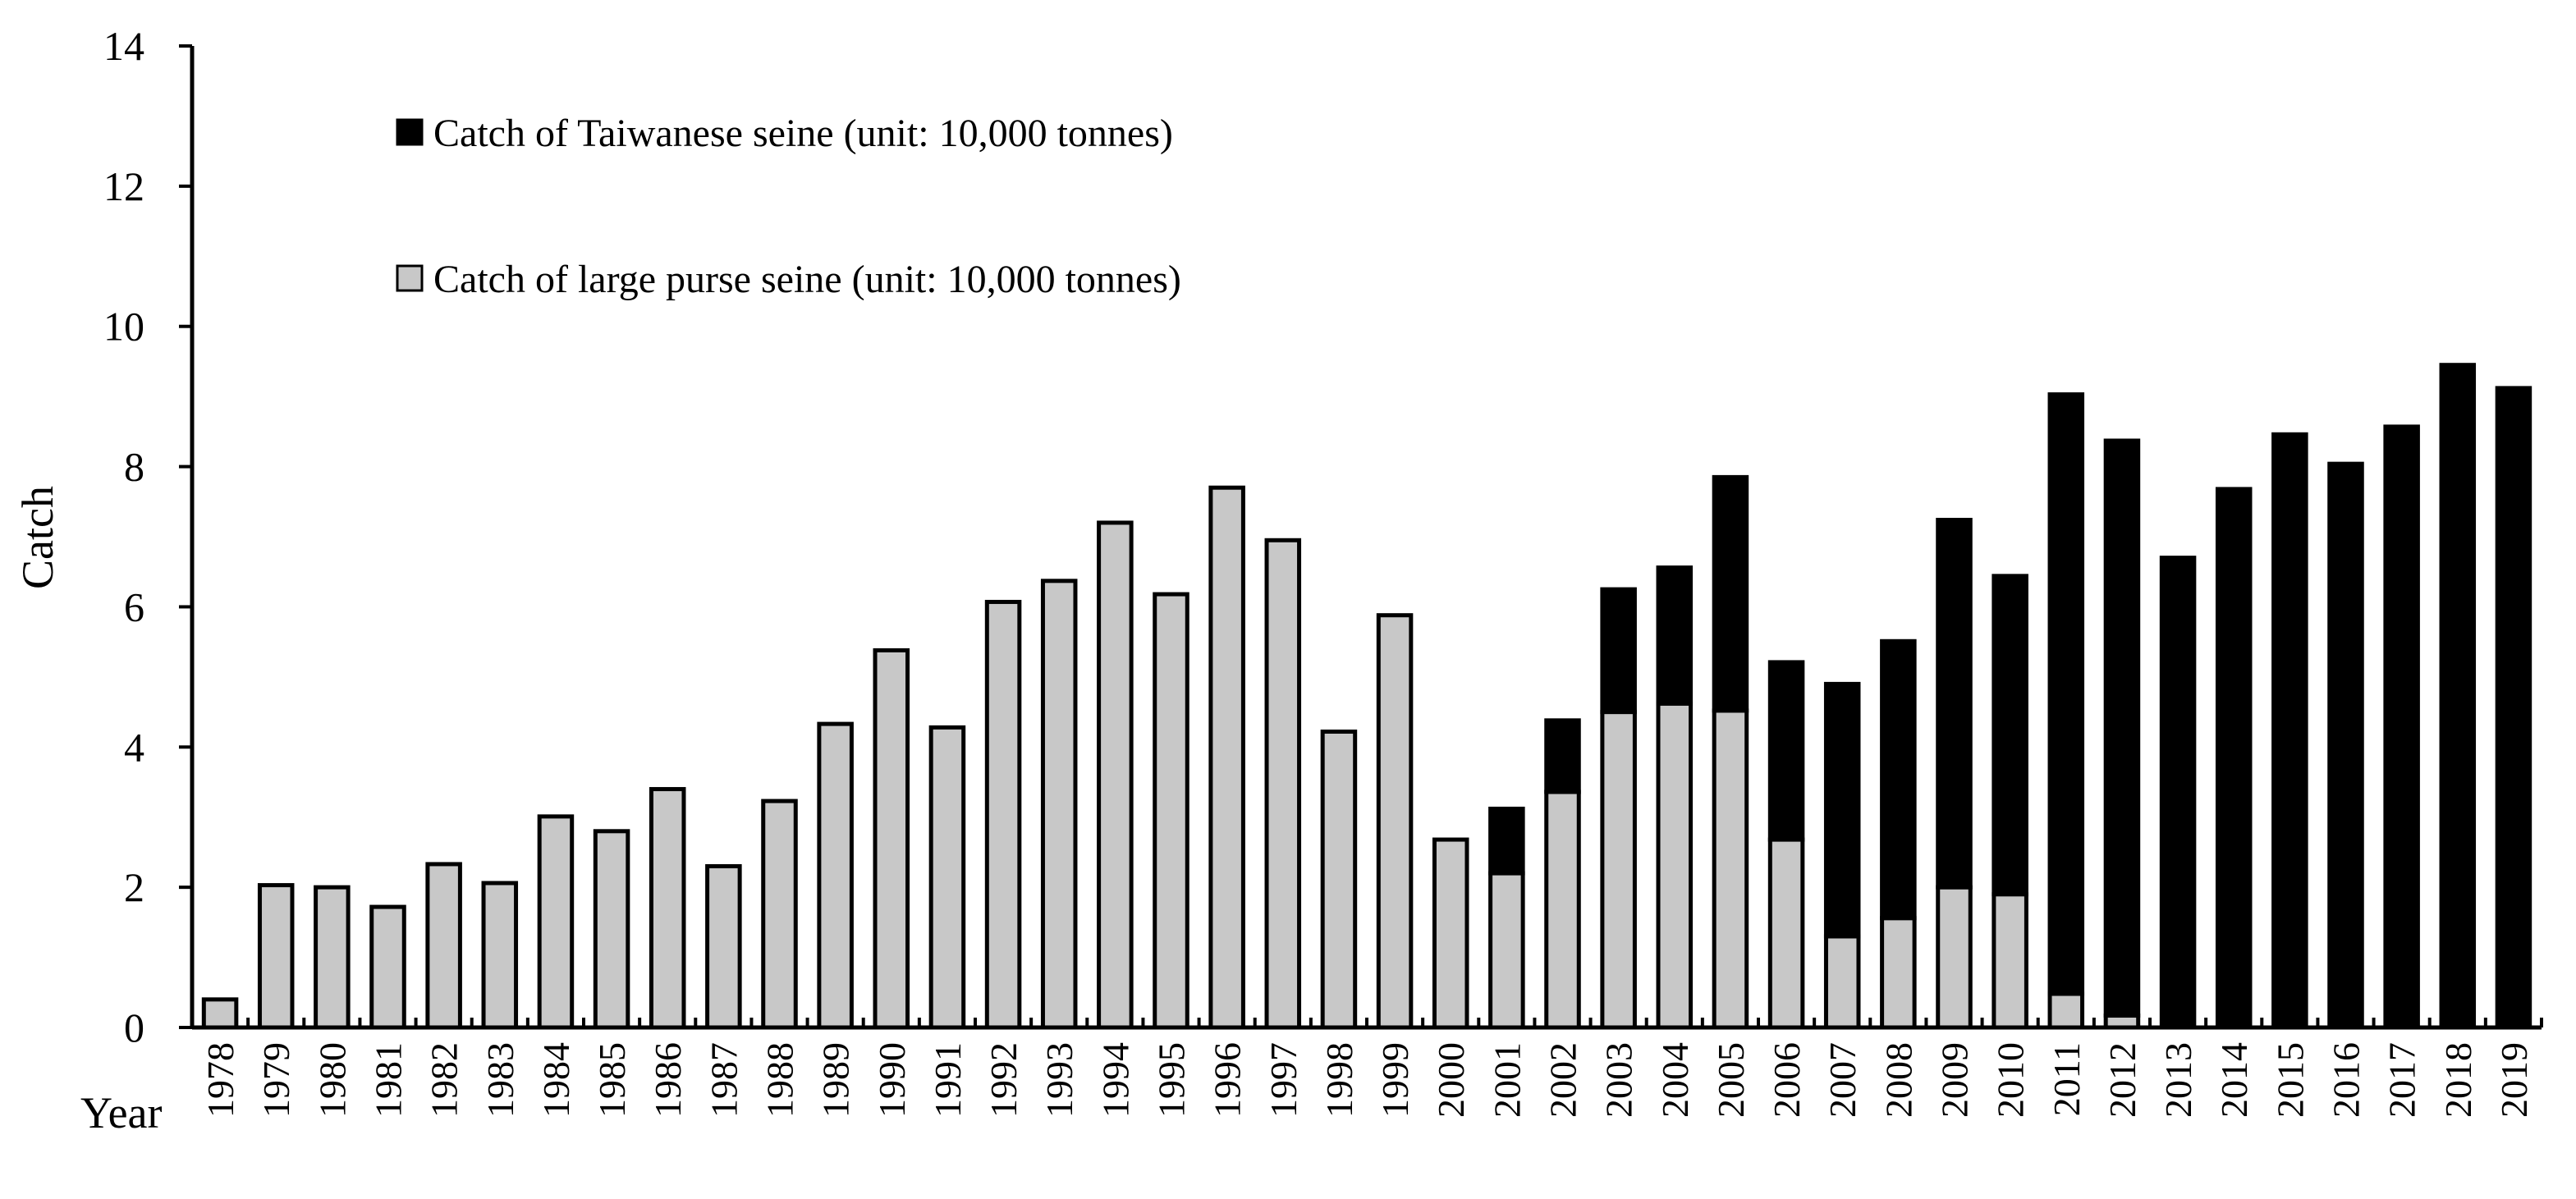  What do you see at coordinates (836, 1080) in the screenshot?
I see `x-tick-label: 1989` at bounding box center [836, 1080].